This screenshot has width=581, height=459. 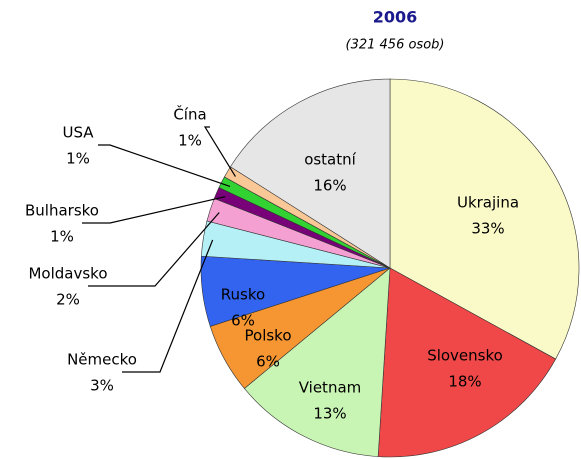 What do you see at coordinates (329, 186) in the screenshot?
I see `slice-value-label: 16%` at bounding box center [329, 186].